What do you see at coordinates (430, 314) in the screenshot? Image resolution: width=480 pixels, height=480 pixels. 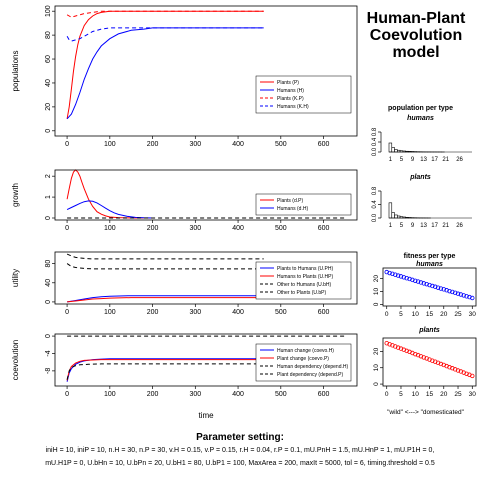 I see `x-tick-label: 15` at bounding box center [430, 314].